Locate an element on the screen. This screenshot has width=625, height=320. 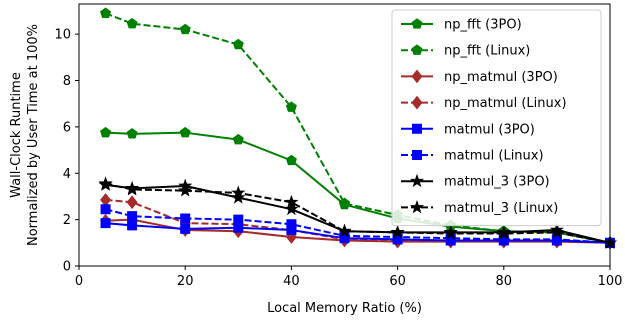
y-tick-label: 8 is located at coordinates (67, 81).